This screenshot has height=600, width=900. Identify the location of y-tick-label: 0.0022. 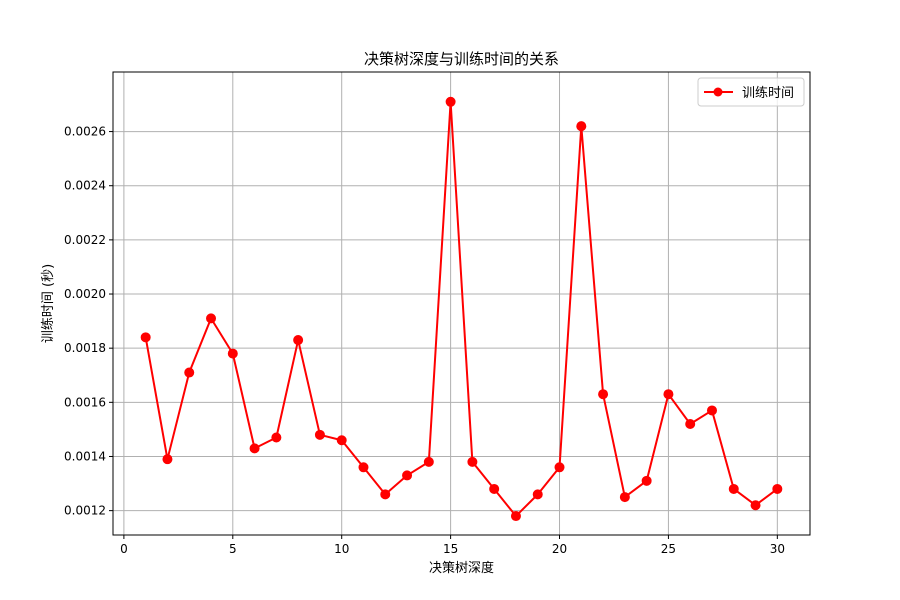
(85, 240).